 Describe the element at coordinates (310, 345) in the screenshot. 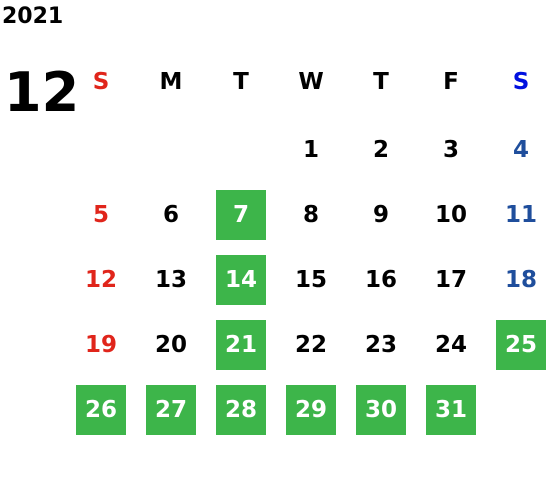

I see `day-cell: 22` at that location.